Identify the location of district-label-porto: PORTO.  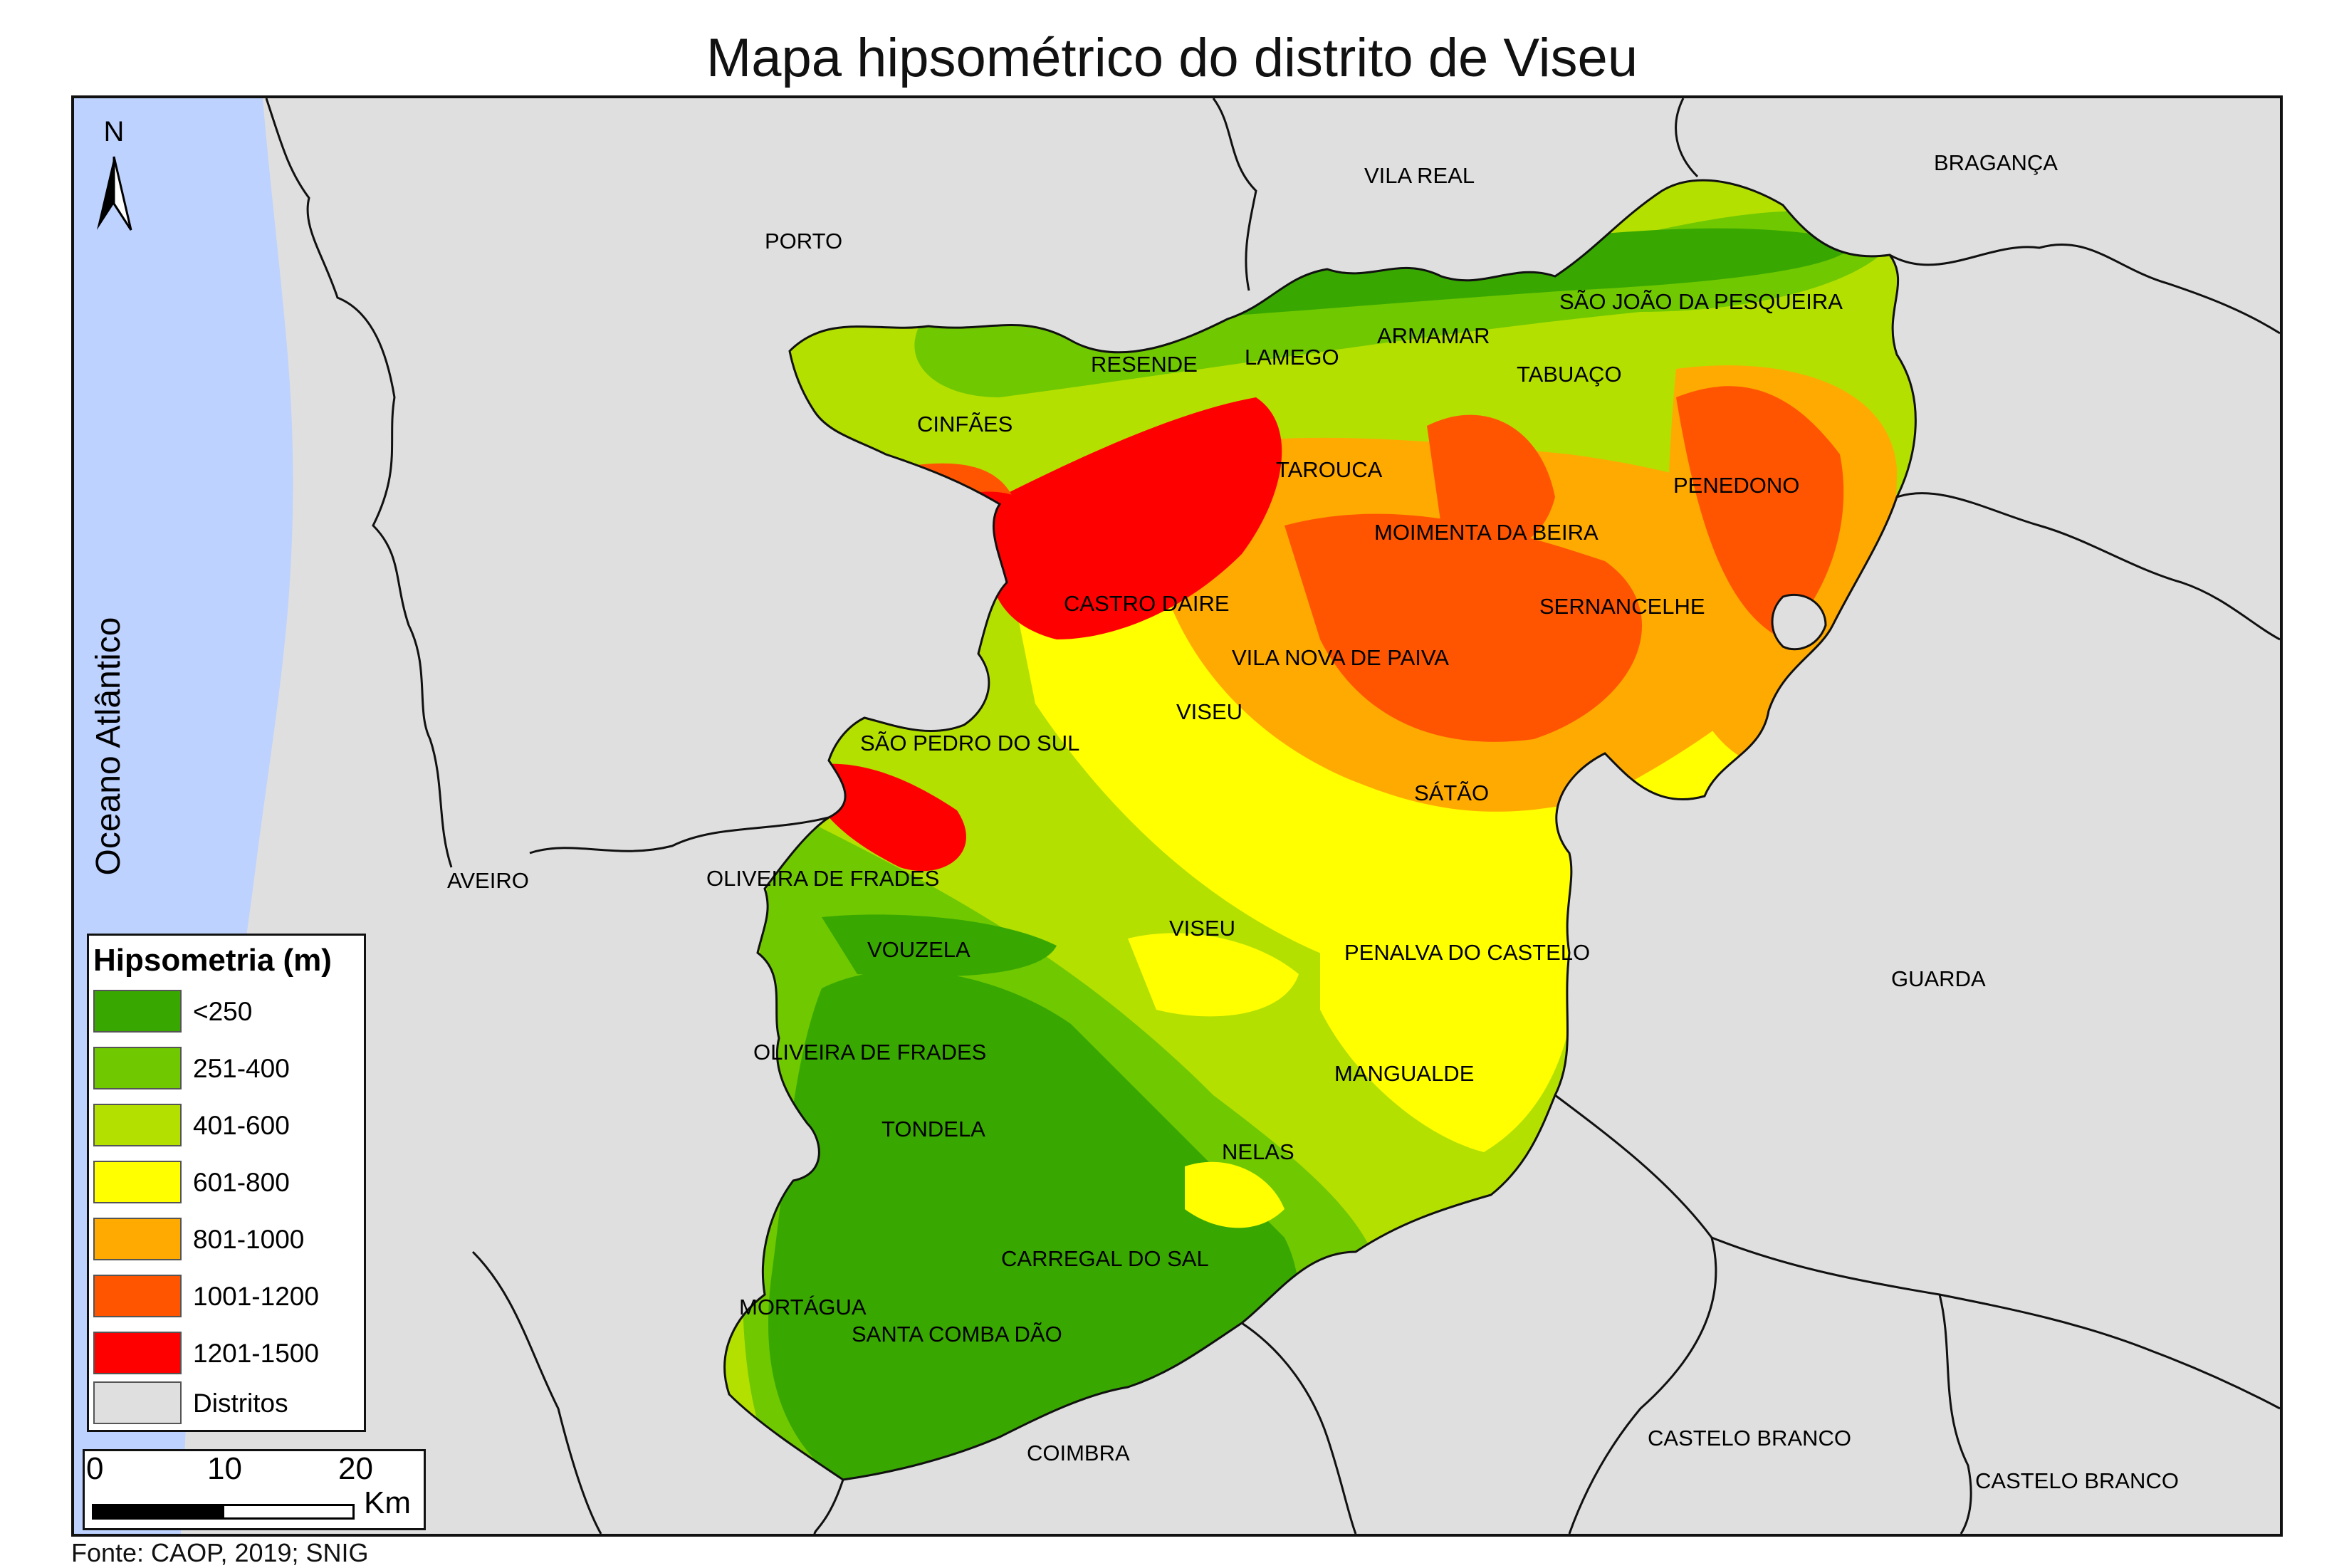
(803, 241).